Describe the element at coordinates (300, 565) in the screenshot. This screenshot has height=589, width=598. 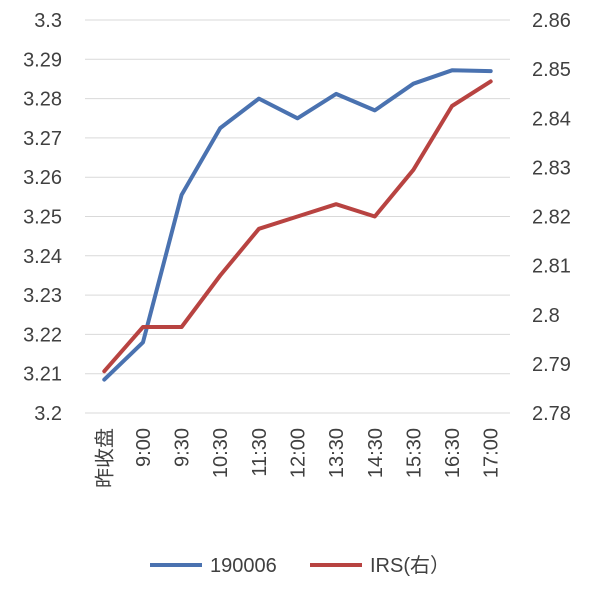
I see `legend: 190006 IRS(右）` at that location.